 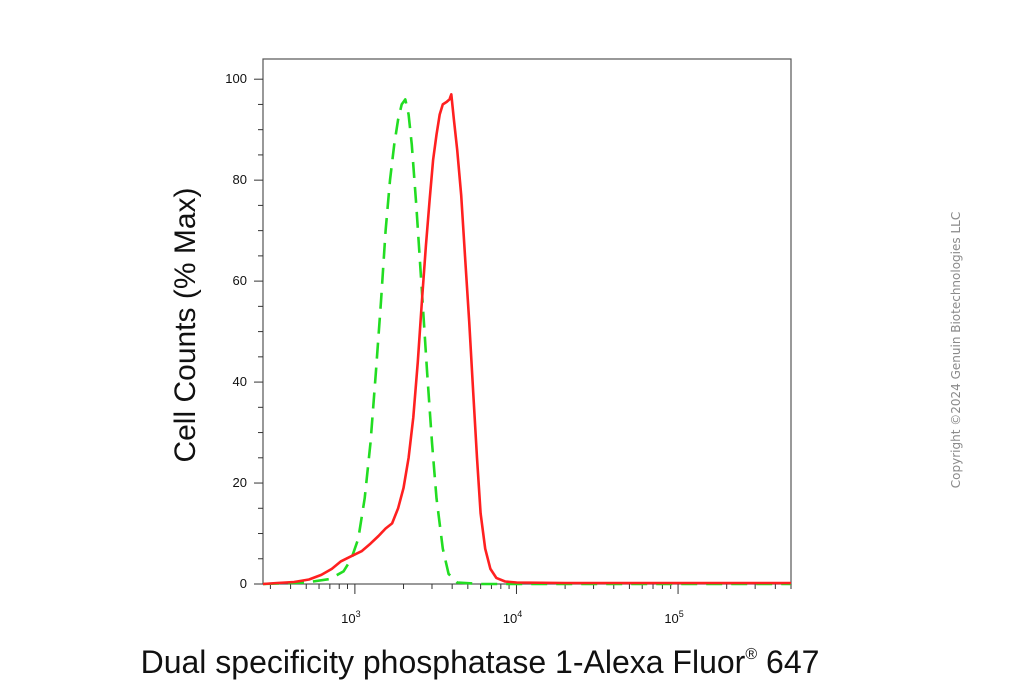 I want to click on y-tick-label: 60, so click(x=240, y=280).